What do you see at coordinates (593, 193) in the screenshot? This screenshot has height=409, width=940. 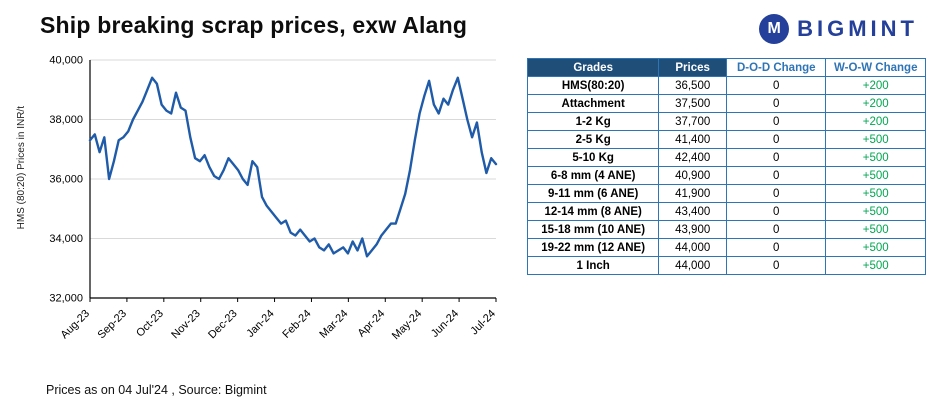 I see `cell-grade: 9-11 mm (6 ANE)` at bounding box center [593, 193].